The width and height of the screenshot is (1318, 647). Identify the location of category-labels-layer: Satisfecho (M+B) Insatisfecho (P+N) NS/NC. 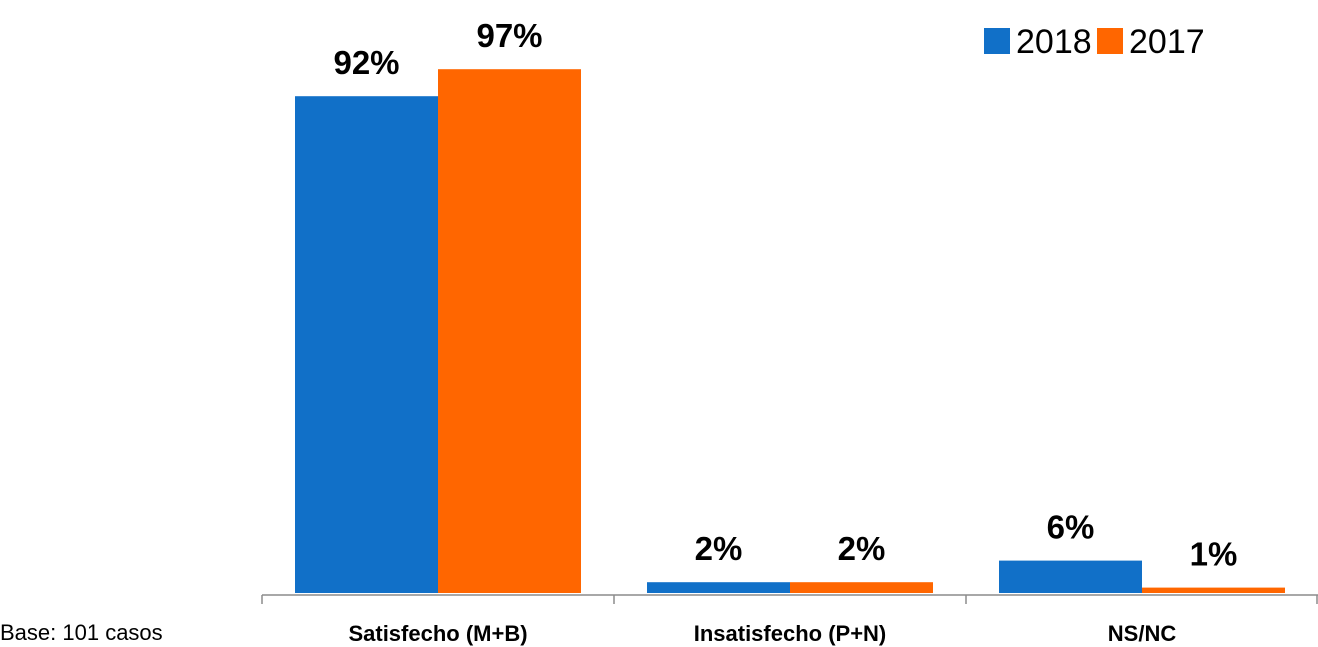
(762, 633).